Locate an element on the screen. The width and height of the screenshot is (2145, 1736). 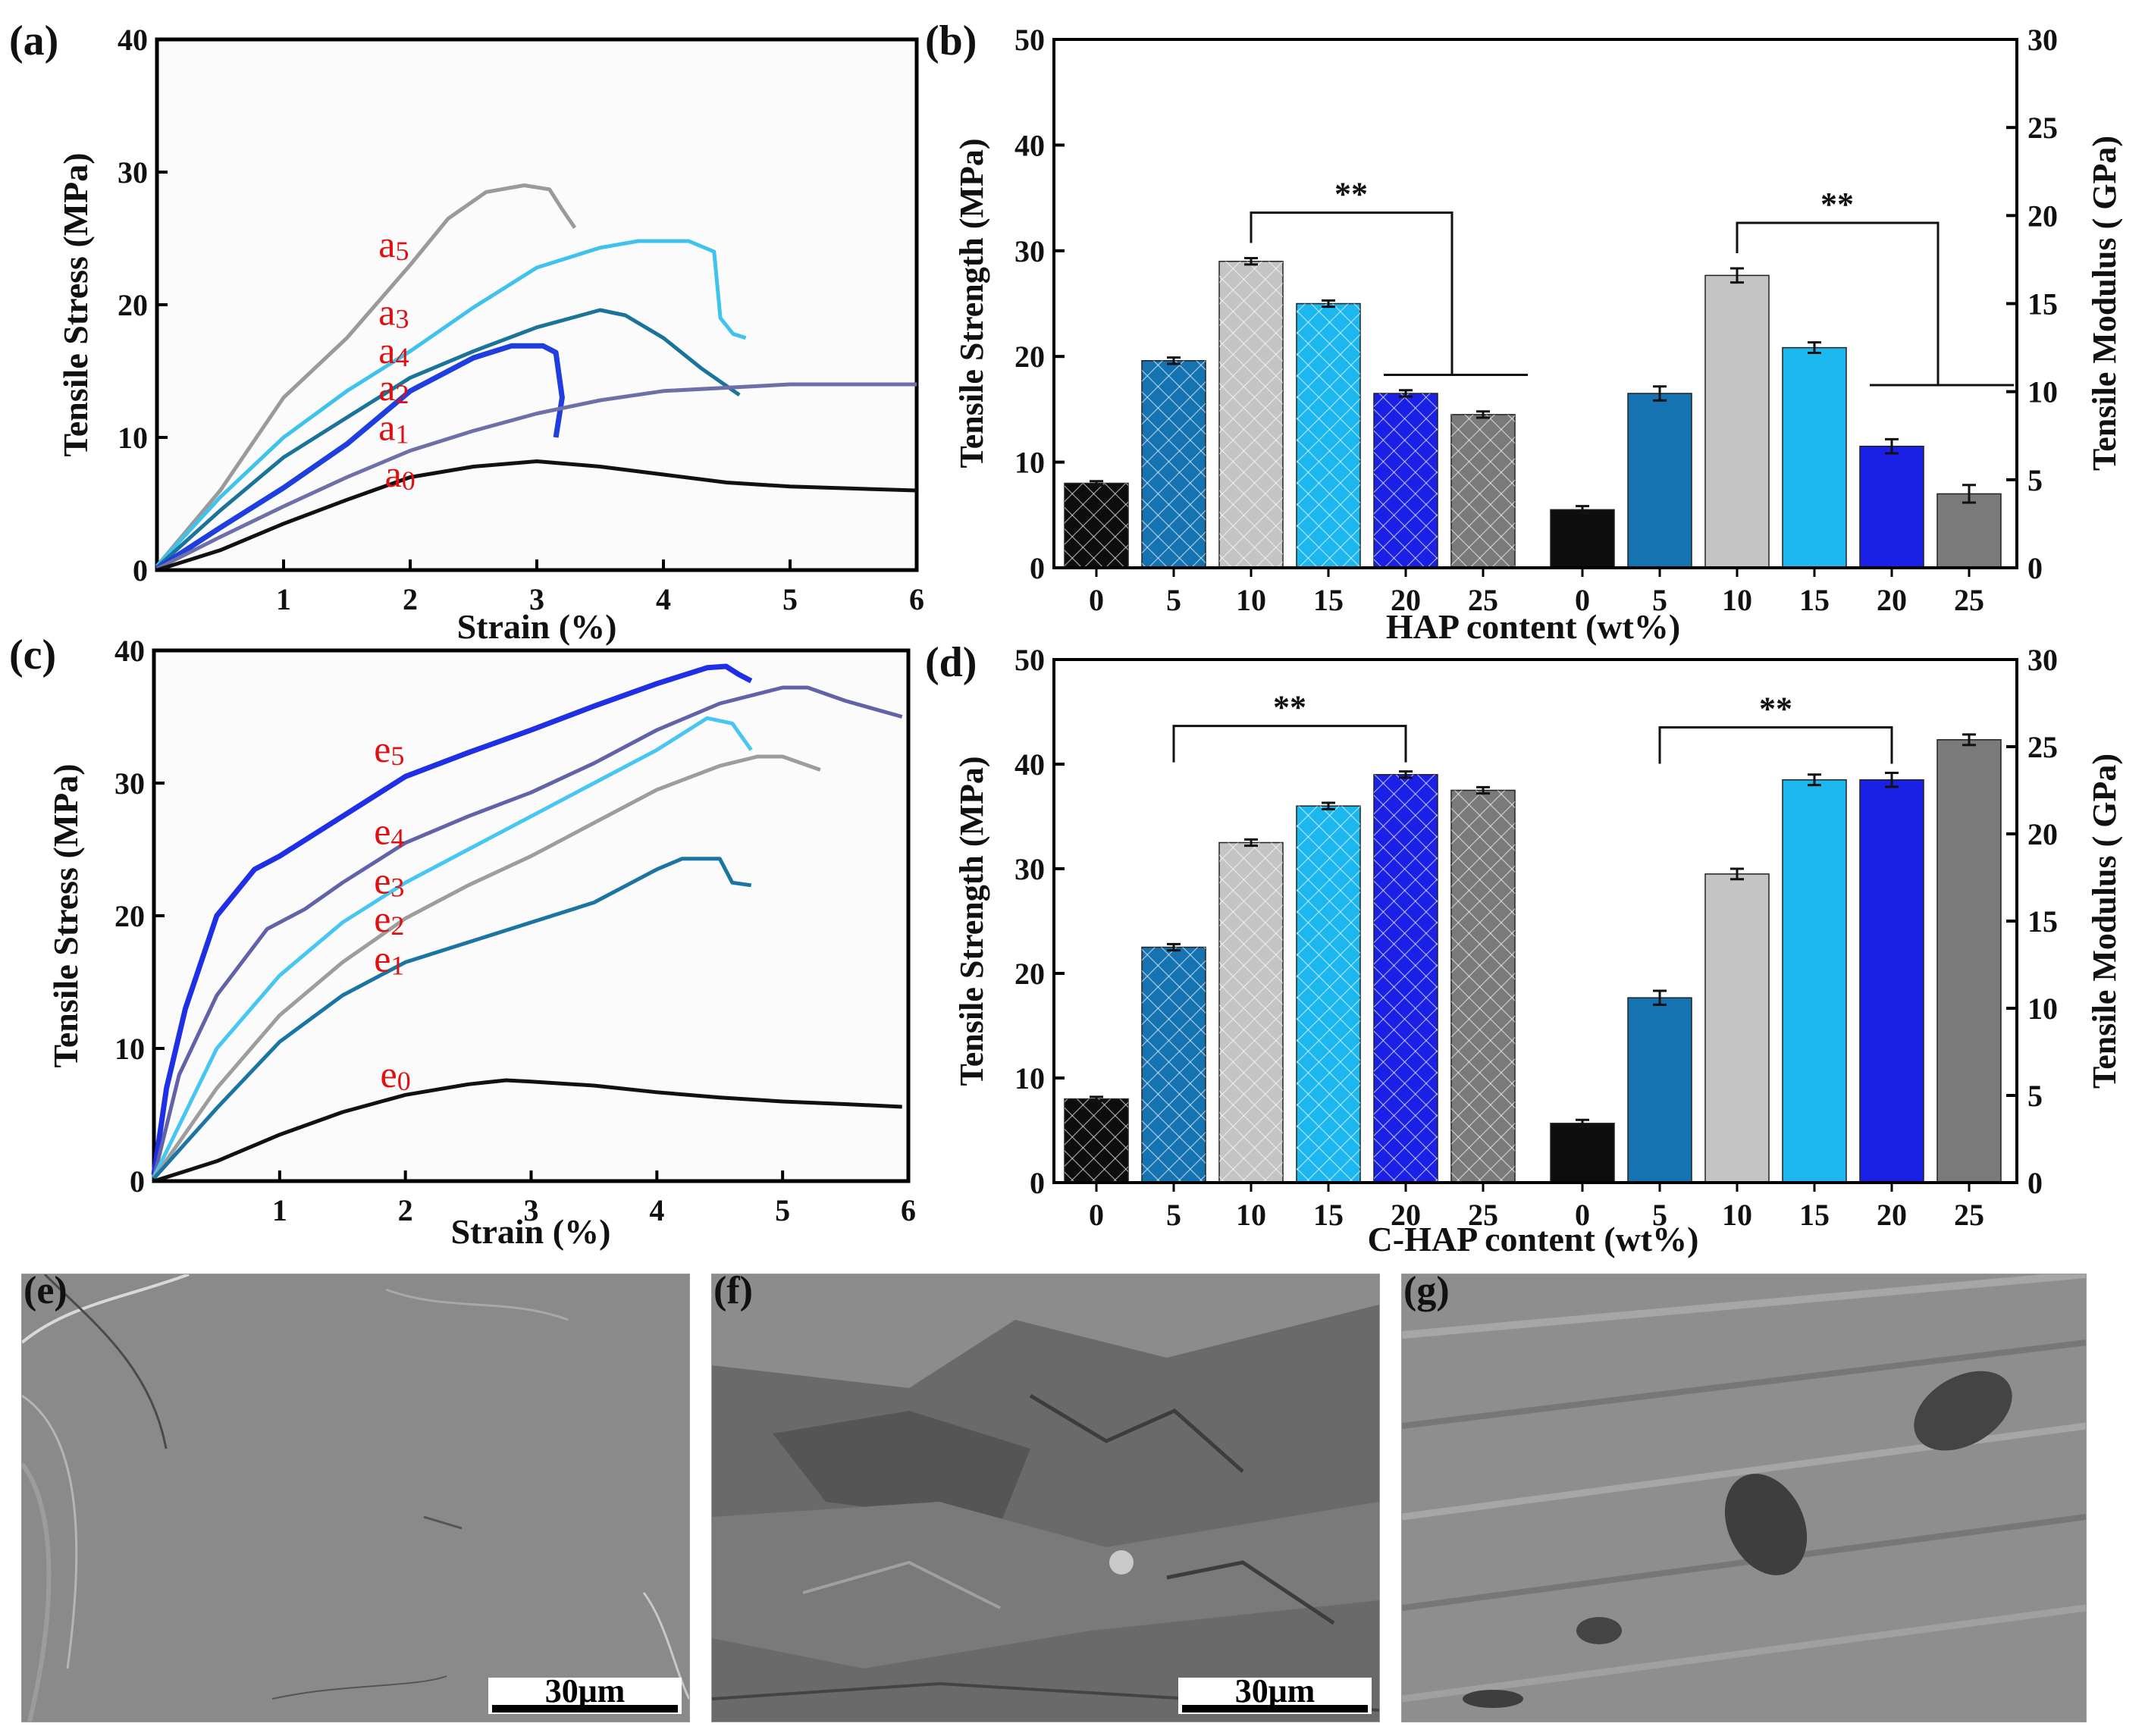
x-tick-label: 0 is located at coordinates (1583, 600).